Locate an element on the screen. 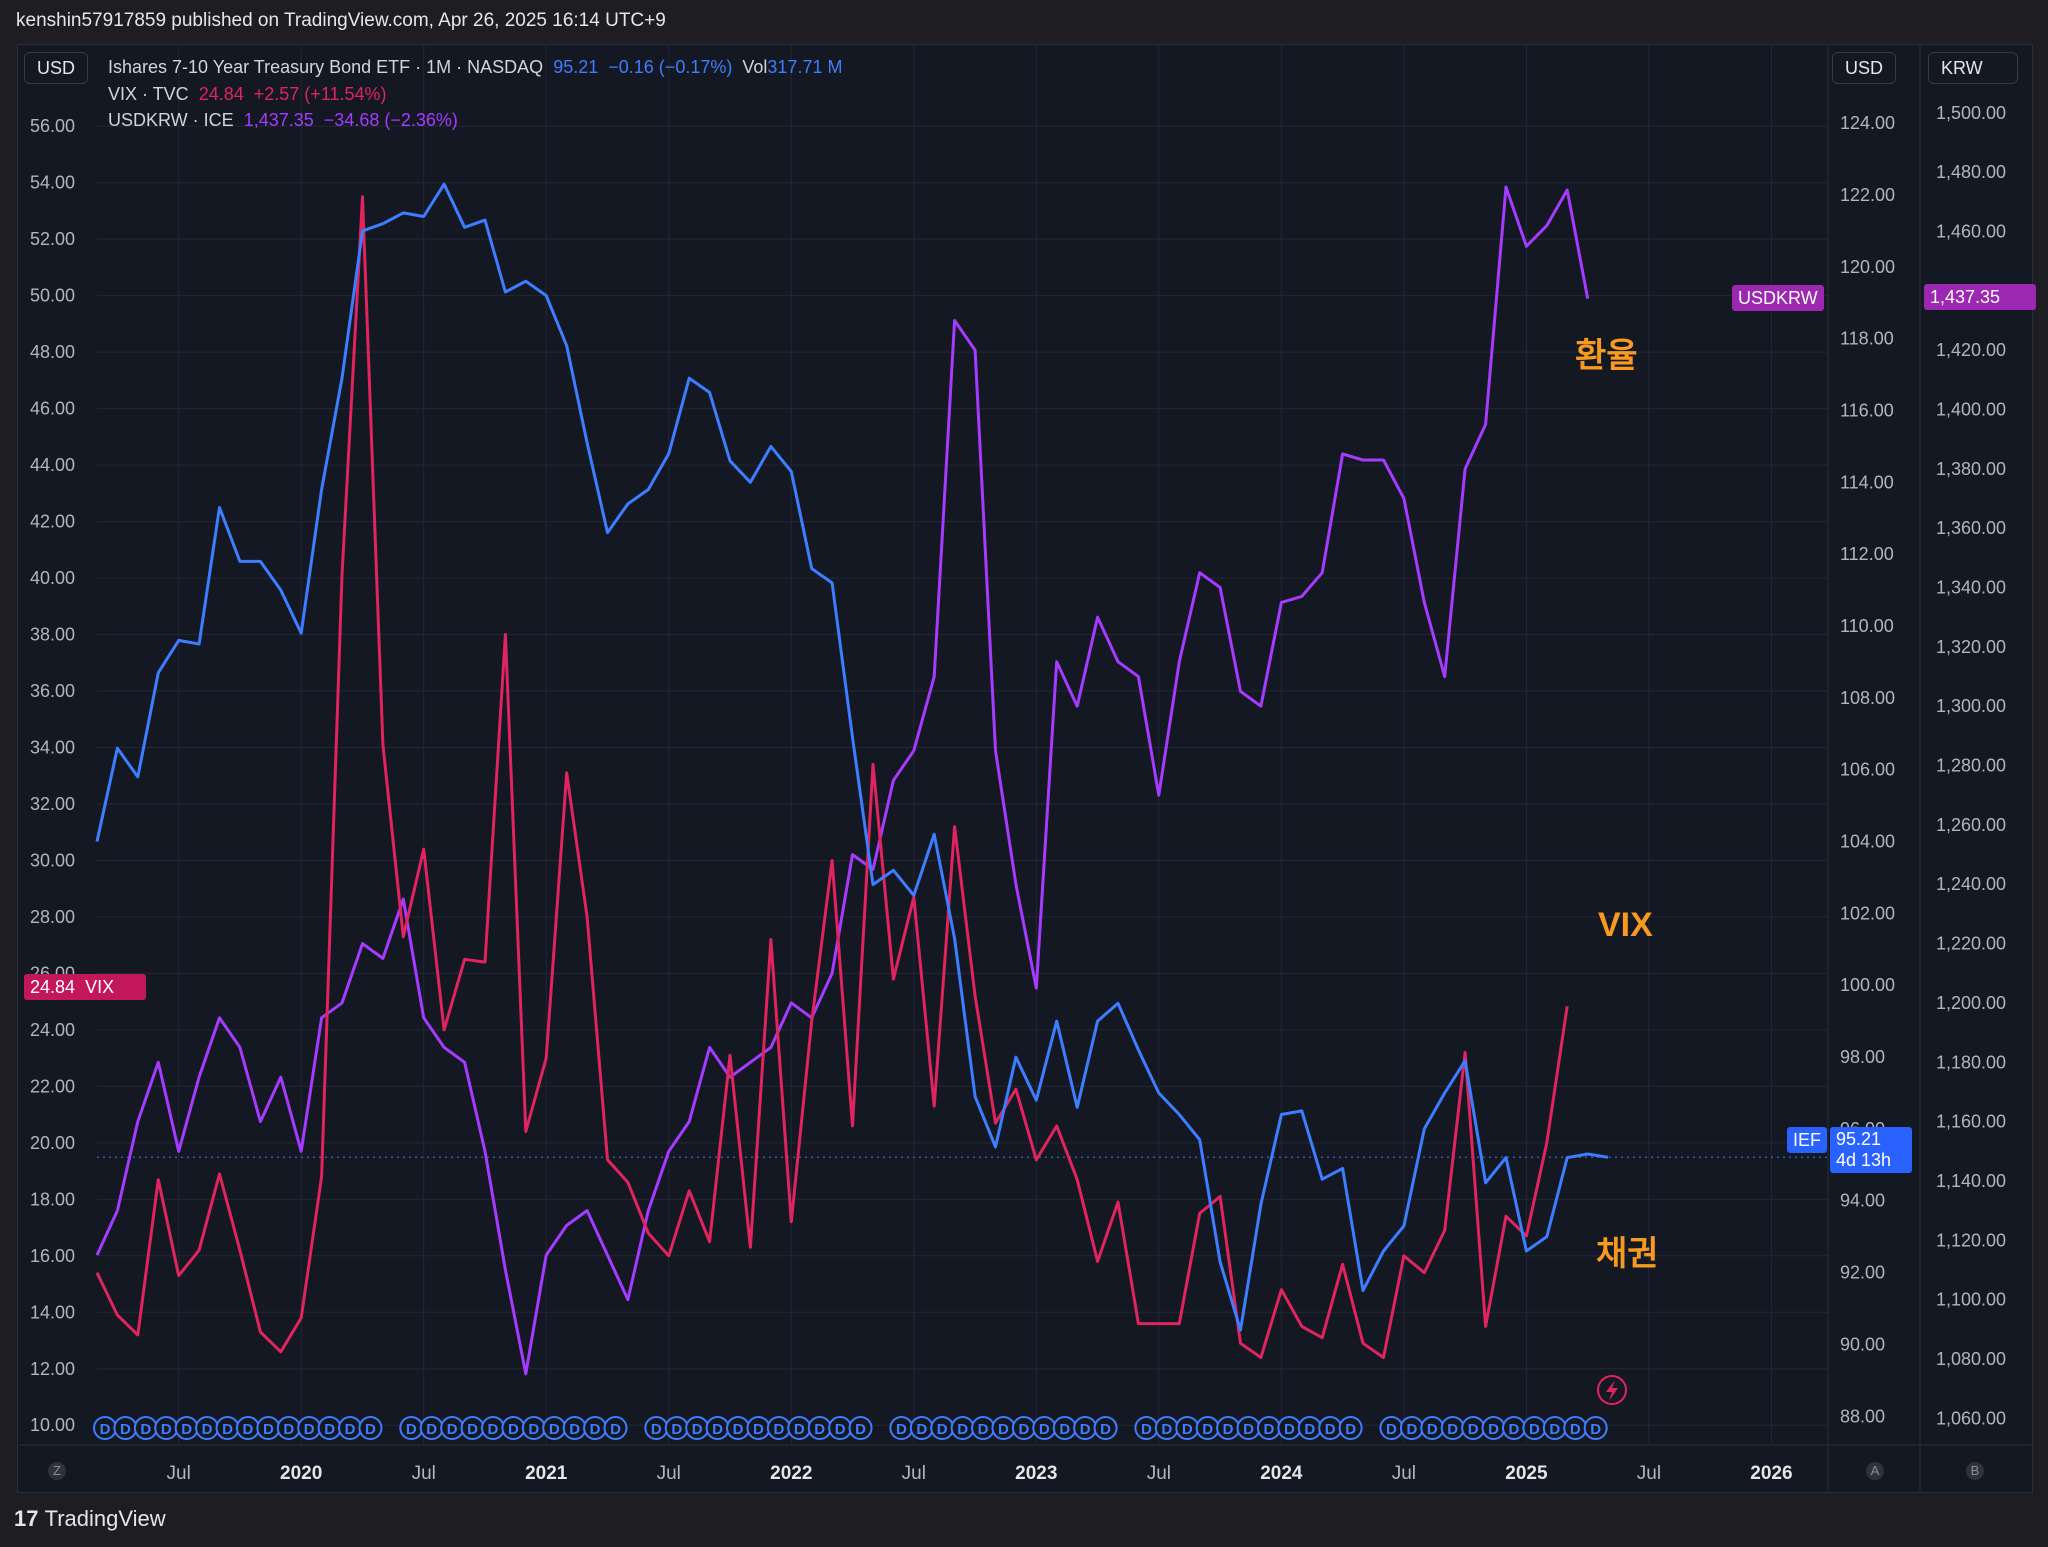  right-krw-tick-label: 1,480.00 is located at coordinates (1971, 172).